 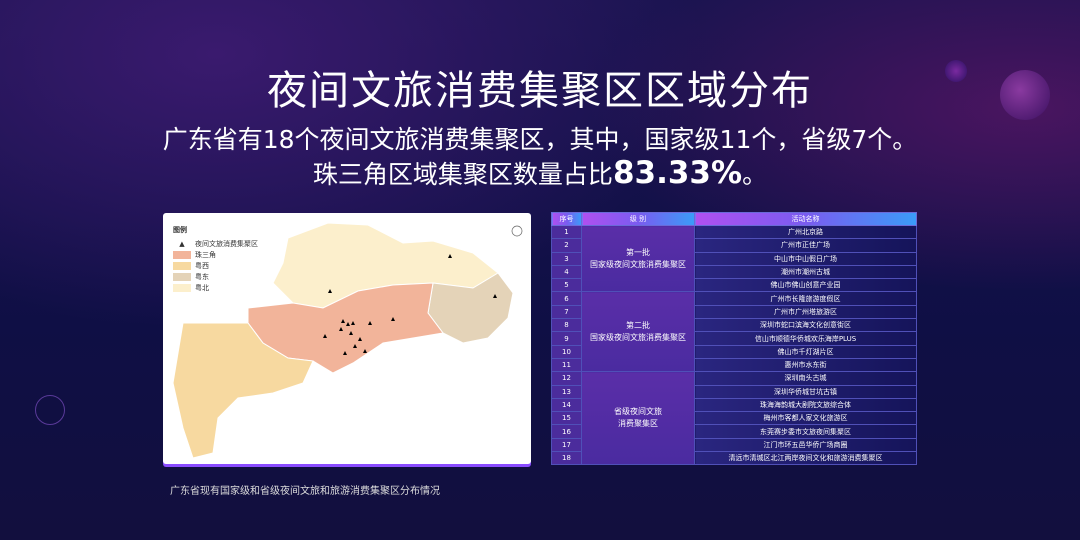 What do you see at coordinates (805, 445) in the screenshot?
I see `activity-name: 江门市环五邑华侨广场商圈` at bounding box center [805, 445].